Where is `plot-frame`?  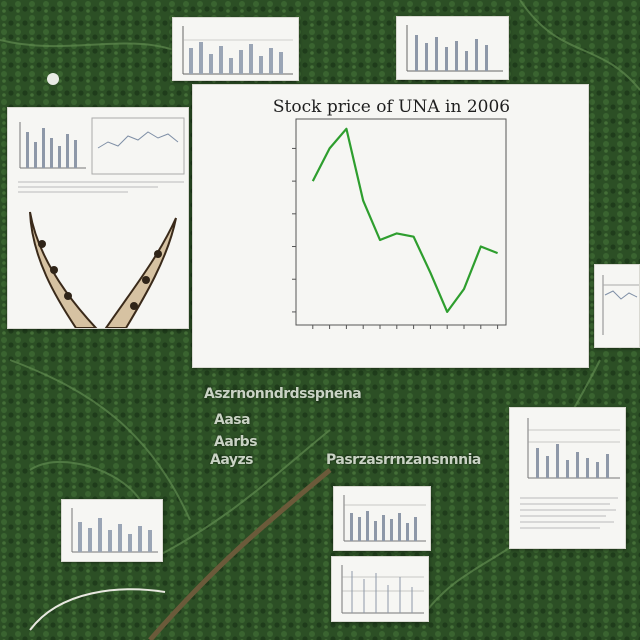 plot-frame is located at coordinates (401, 222).